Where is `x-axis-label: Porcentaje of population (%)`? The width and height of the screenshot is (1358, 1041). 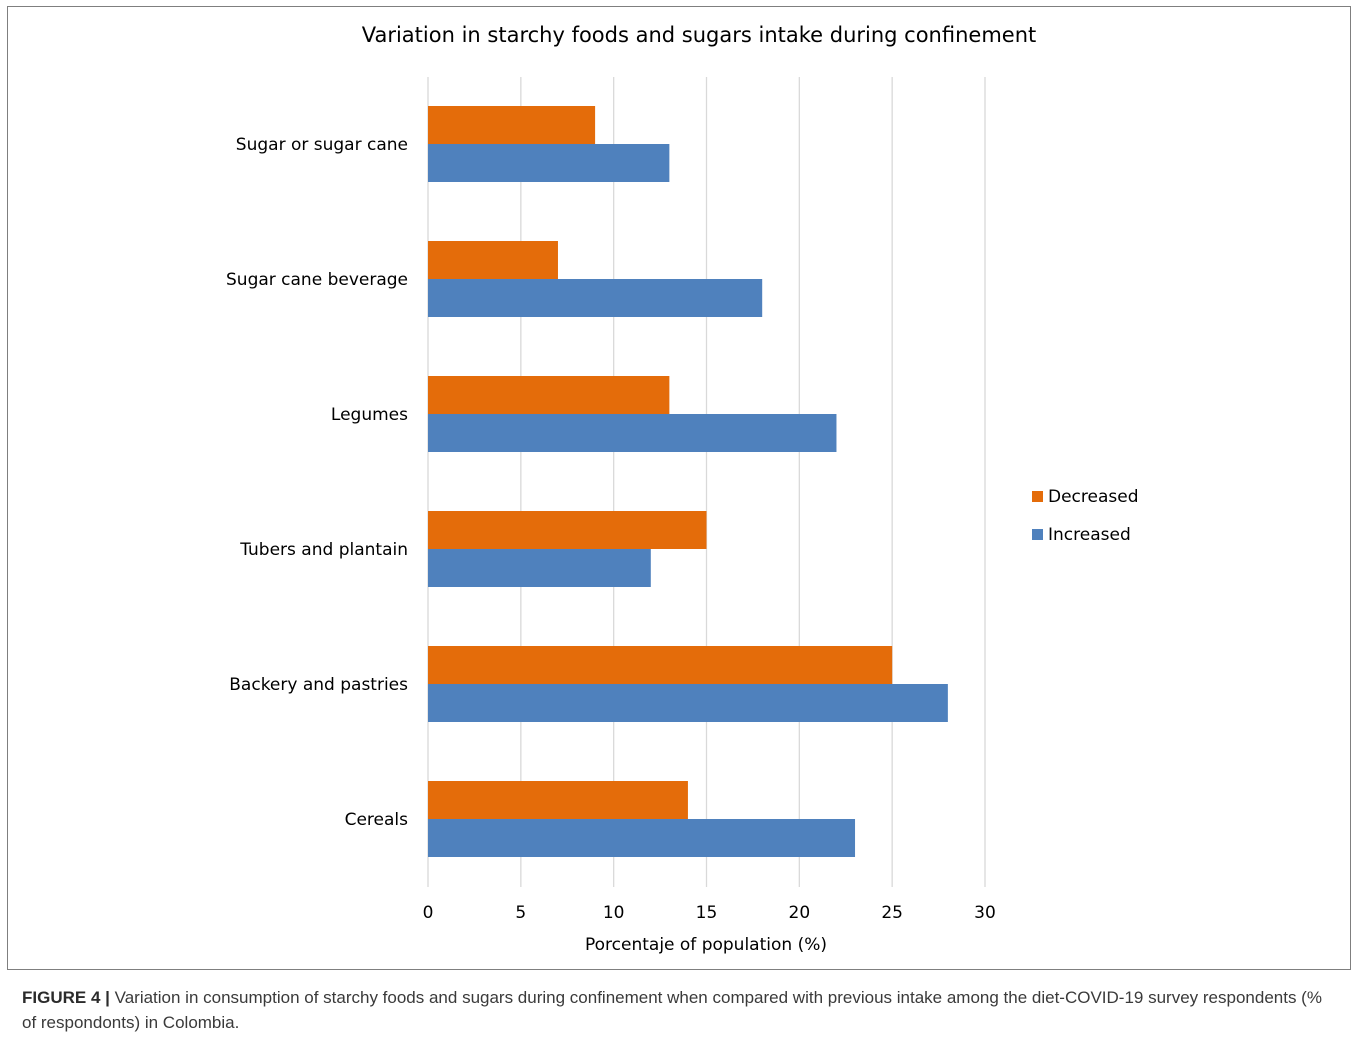 x-axis-label: Porcentaje of population (%) is located at coordinates (706, 945).